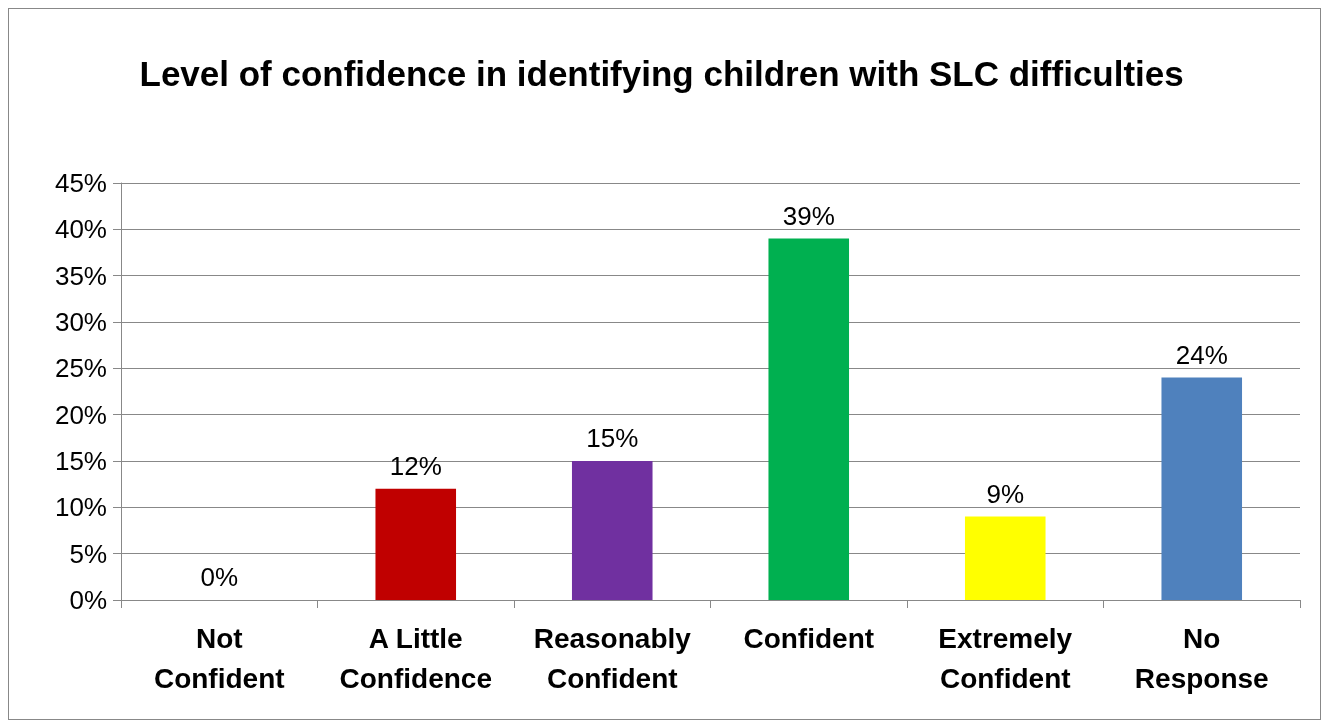 Image resolution: width=1329 pixels, height=728 pixels. Describe the element at coordinates (612, 658) in the screenshot. I see `x-tick-label: Reasonably Confident` at that location.